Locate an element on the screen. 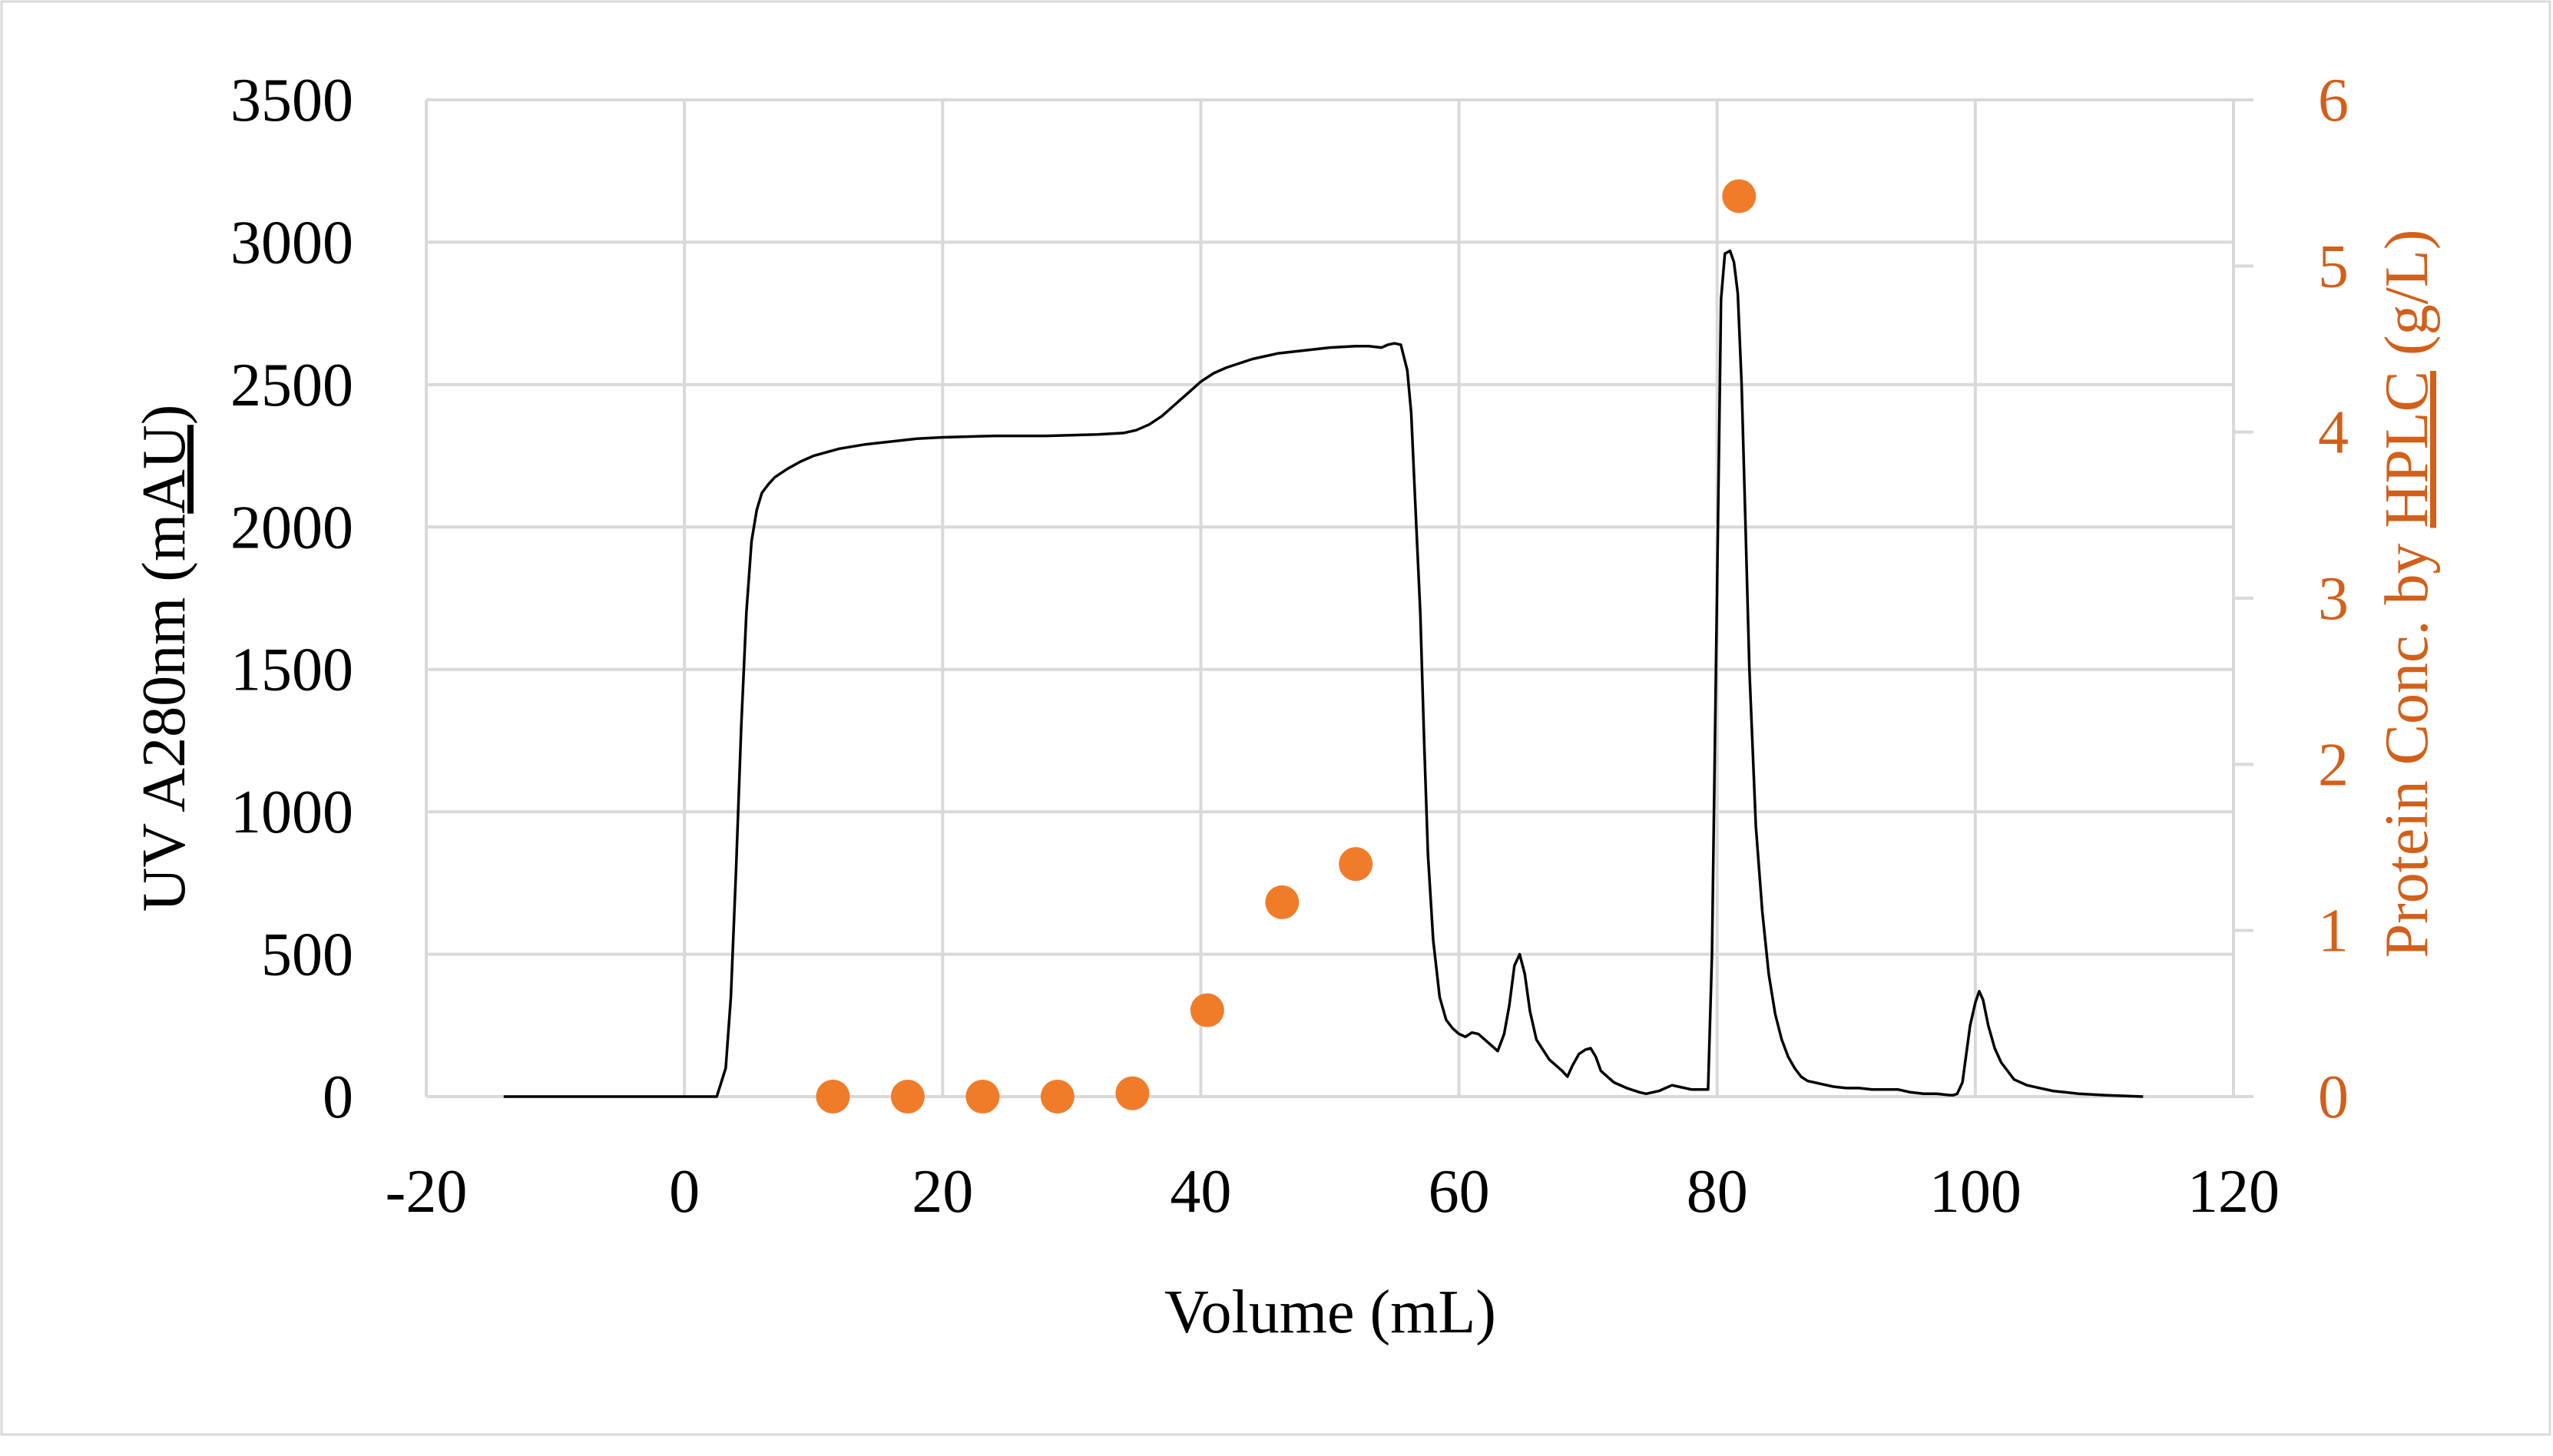 The height and width of the screenshot is (1456, 2553). y-tick-label: 3000 is located at coordinates (292, 242).